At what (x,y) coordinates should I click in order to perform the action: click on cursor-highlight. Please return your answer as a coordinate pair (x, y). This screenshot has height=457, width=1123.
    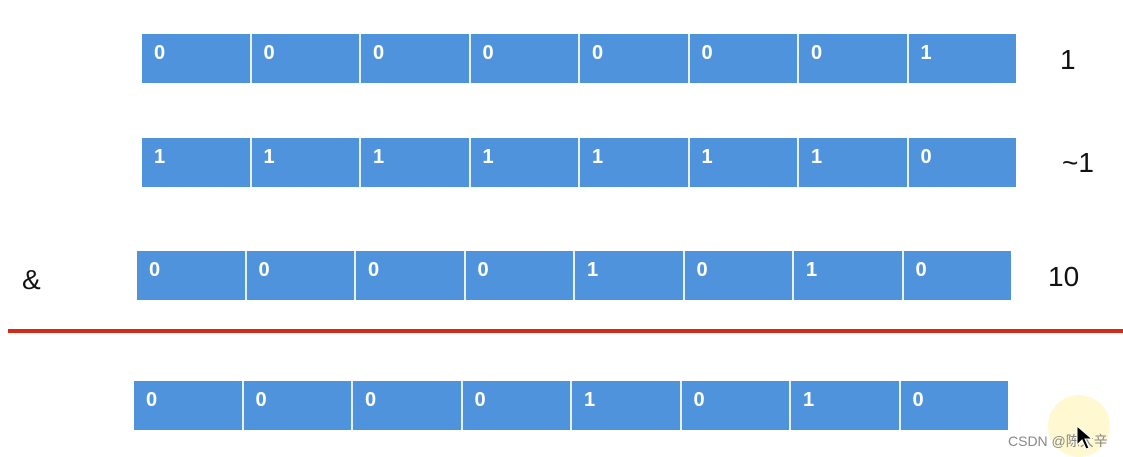
    Looking at the image, I should click on (1079, 426).